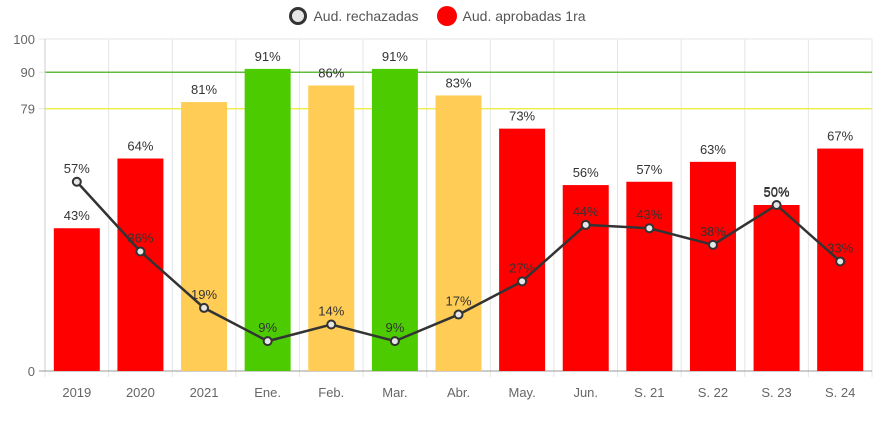 Image resolution: width=875 pixels, height=437 pixels. I want to click on x-tick-label: S. 21, so click(649, 392).